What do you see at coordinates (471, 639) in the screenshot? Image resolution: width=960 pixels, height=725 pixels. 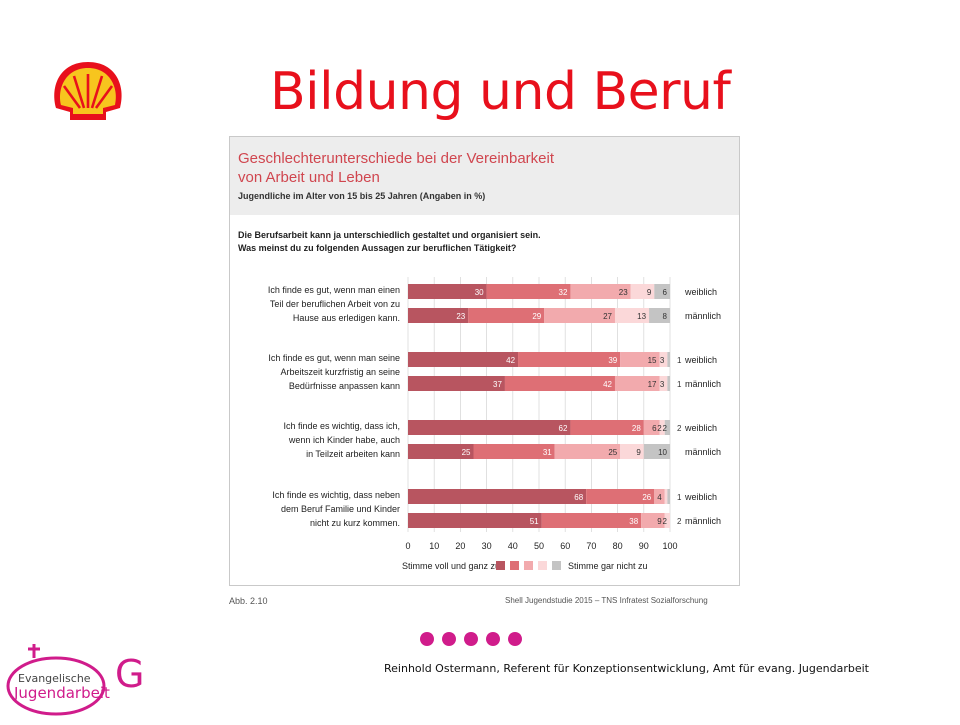 I see `decorative-dots` at bounding box center [471, 639].